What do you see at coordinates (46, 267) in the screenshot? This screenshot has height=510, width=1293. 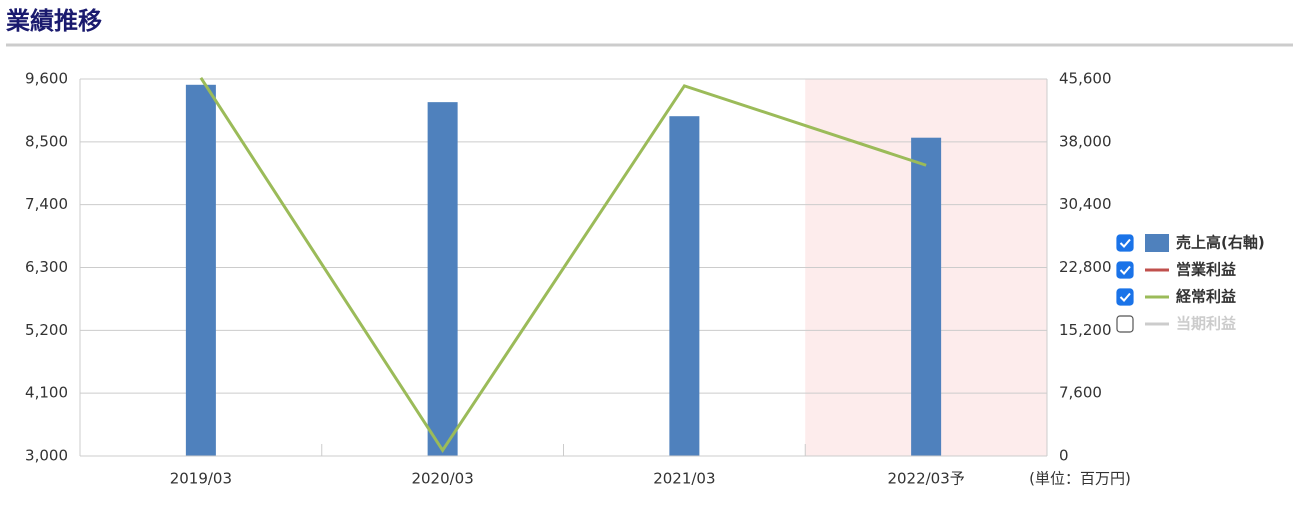 I see `y-tick-label: 6,300` at bounding box center [46, 267].